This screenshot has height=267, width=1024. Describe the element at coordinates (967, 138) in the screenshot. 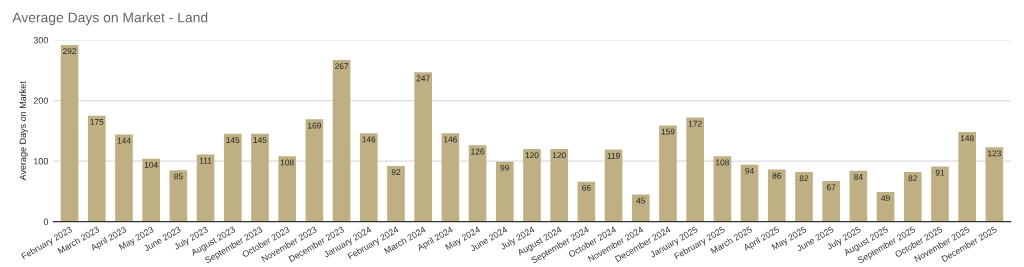

I see `data-label: 148` at that location.